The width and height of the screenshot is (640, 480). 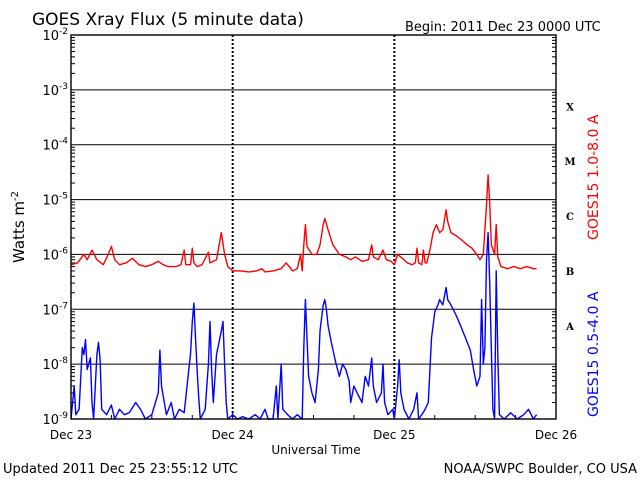 I want to click on y-tick-label: 10⁻⁹, so click(x=55, y=419).